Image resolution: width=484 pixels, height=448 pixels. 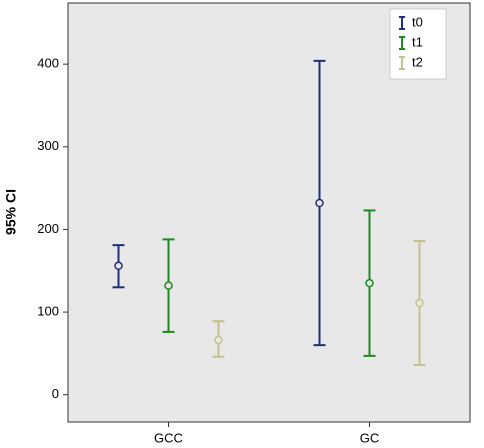 I want to click on y-tick-label: 100, so click(x=48, y=311).